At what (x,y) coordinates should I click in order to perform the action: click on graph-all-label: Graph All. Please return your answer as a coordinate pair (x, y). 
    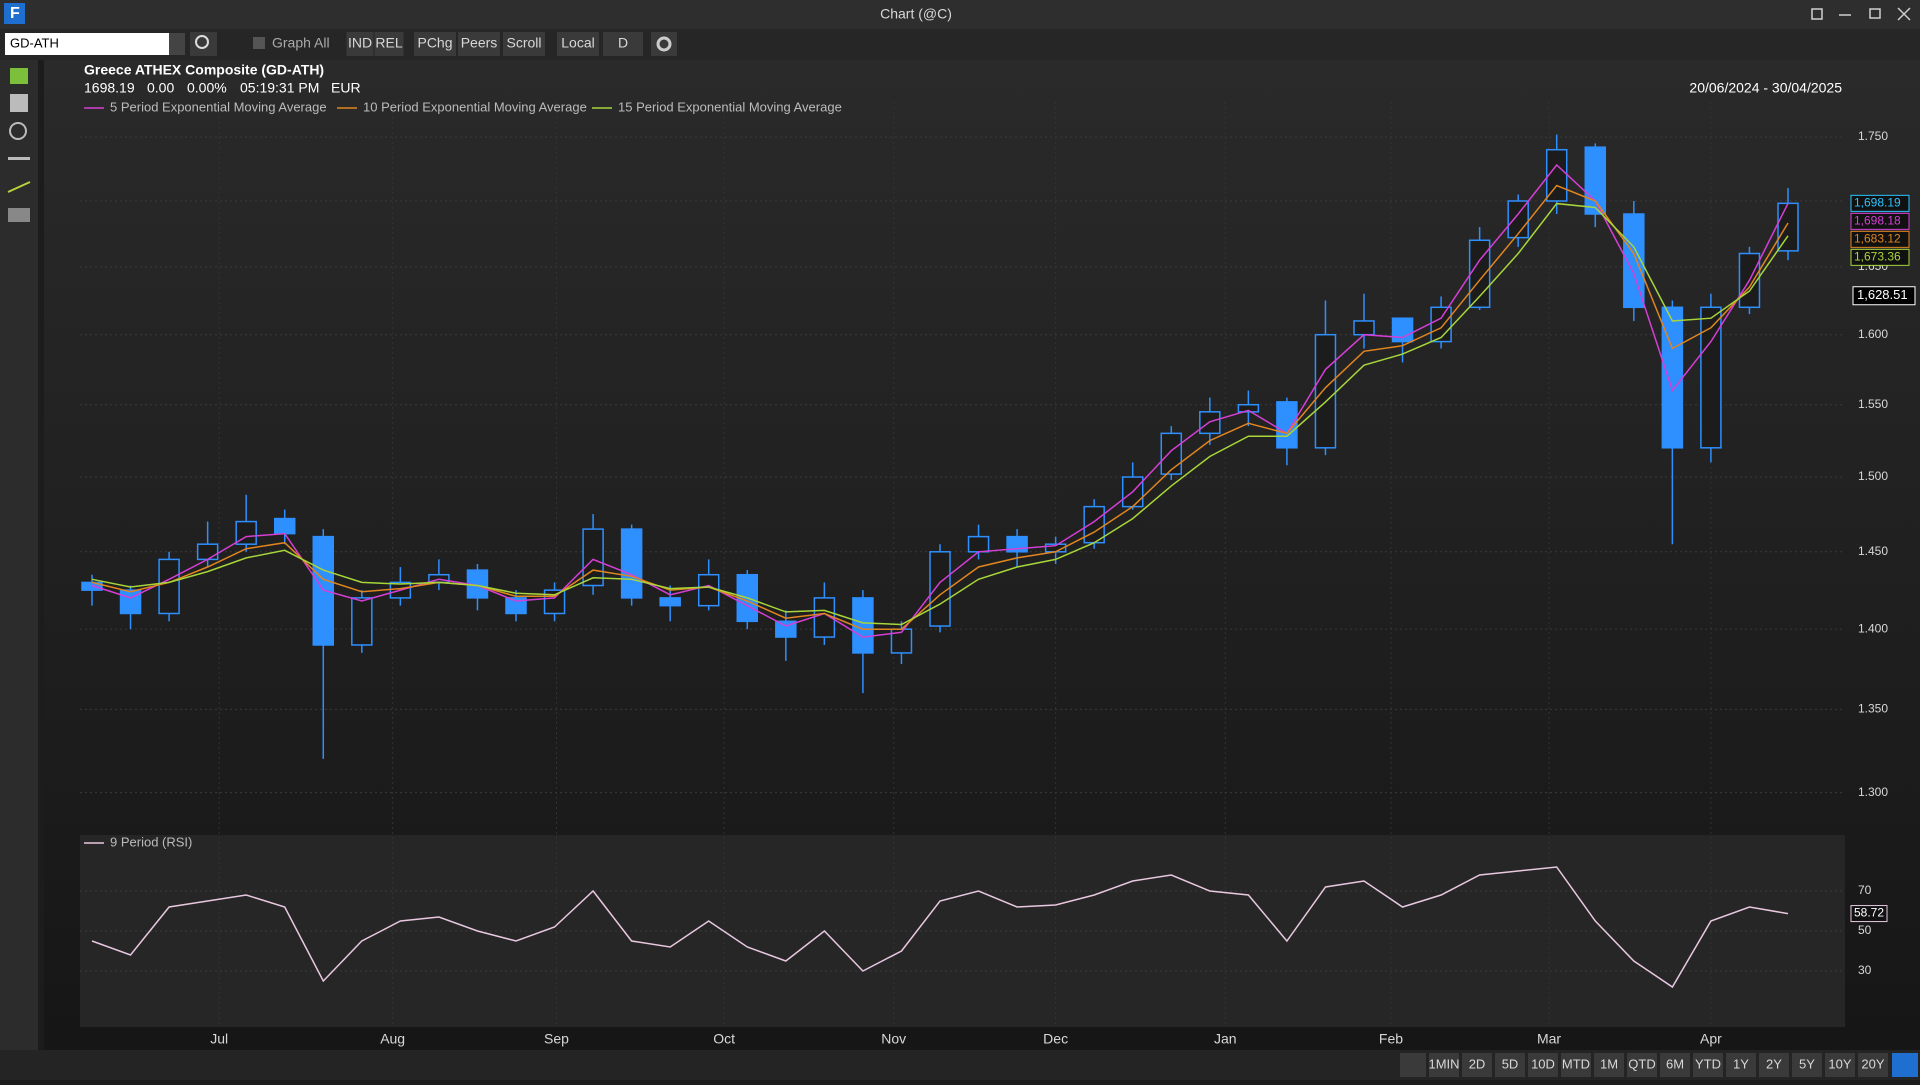
    Looking at the image, I should click on (301, 43).